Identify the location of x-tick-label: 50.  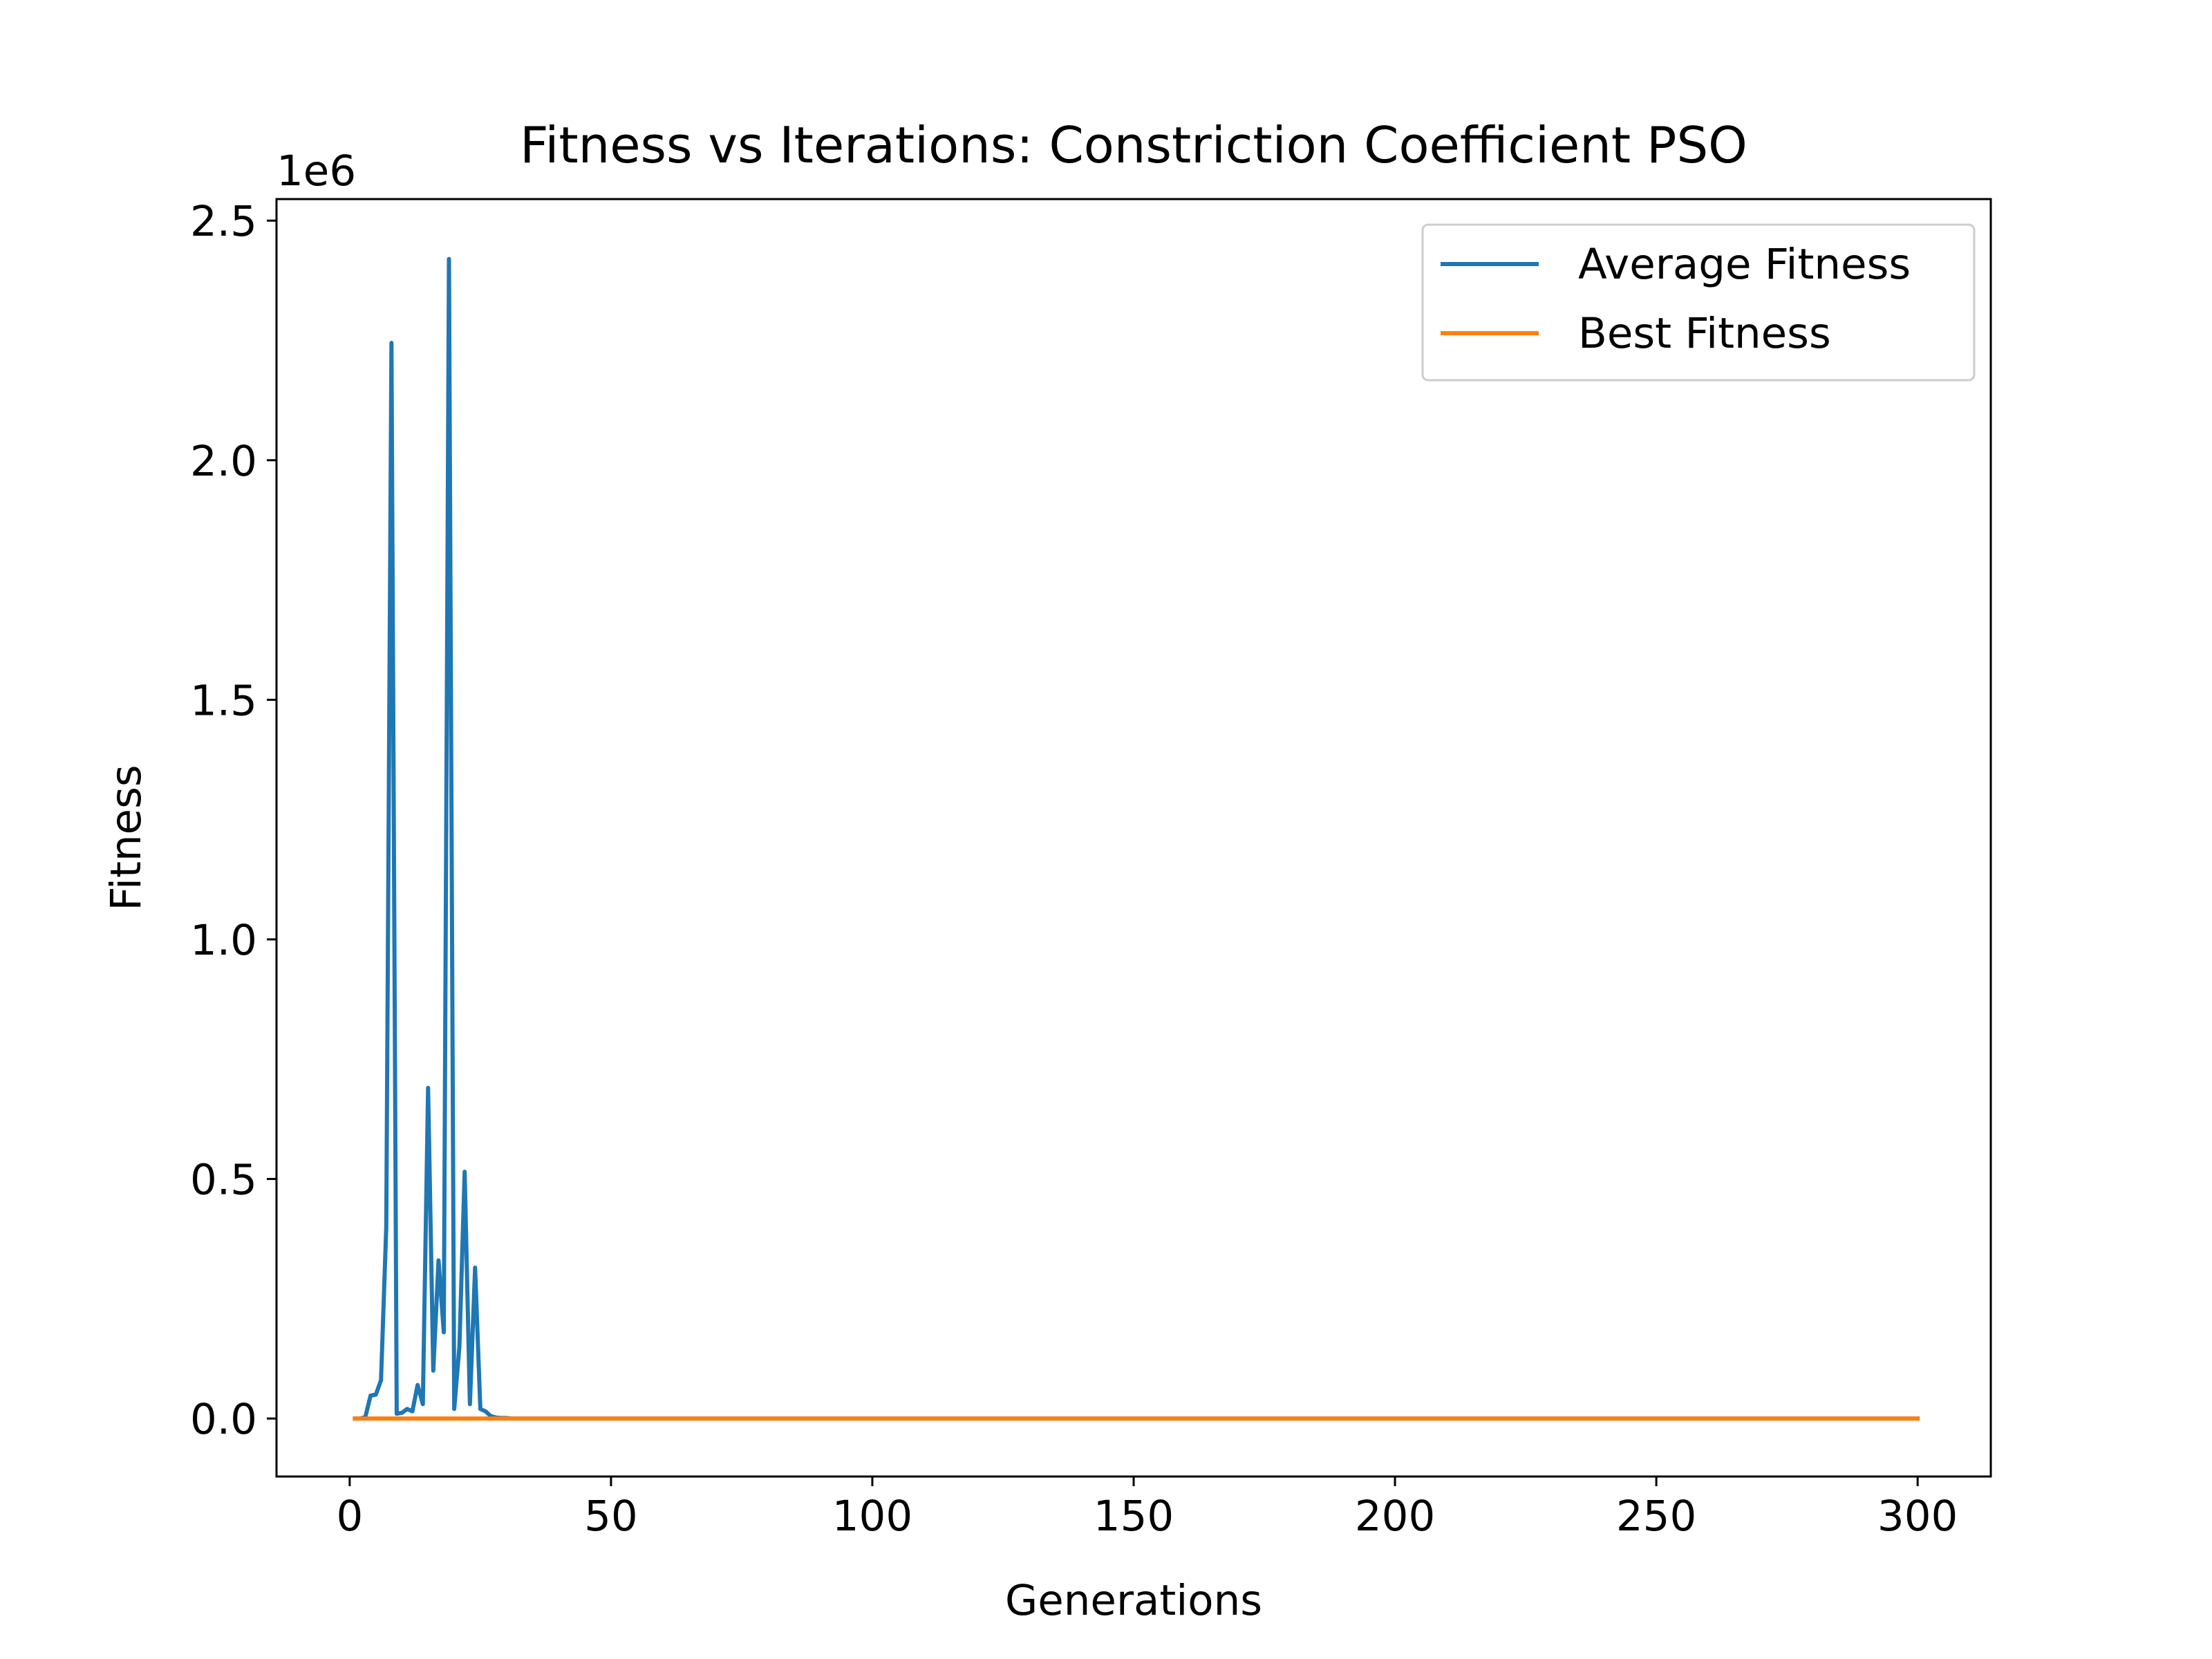
(611, 1516).